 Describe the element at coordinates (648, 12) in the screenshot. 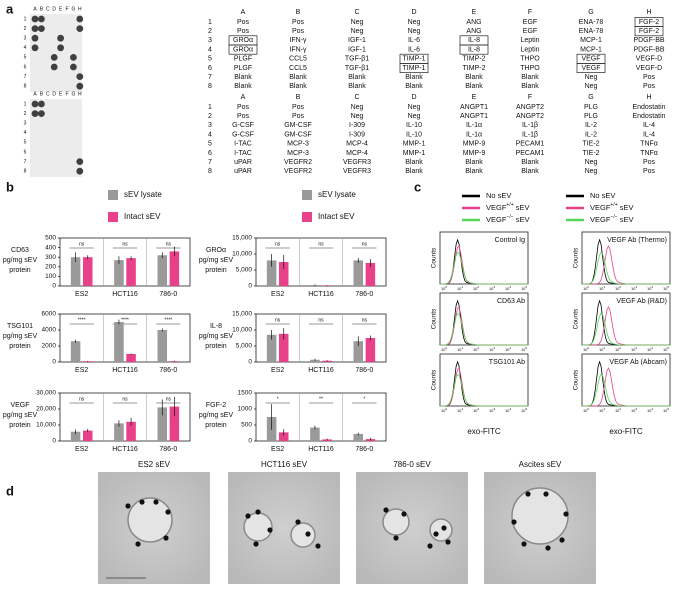

I see `table-col-header: H` at that location.